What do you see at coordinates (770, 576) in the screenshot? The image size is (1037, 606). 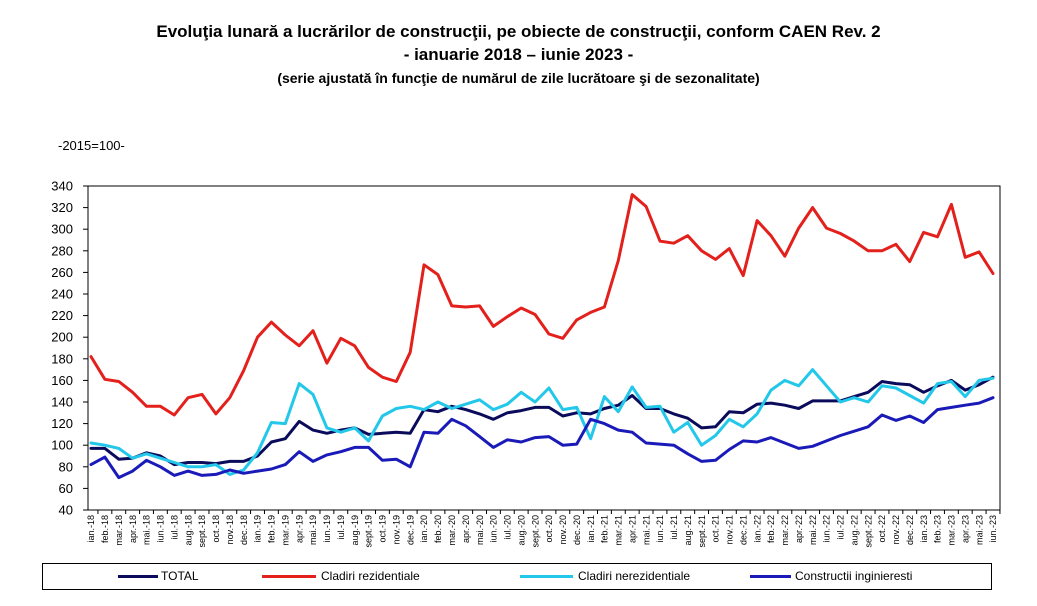 I see `legend-swatch-constructii-inginieresti` at bounding box center [770, 576].